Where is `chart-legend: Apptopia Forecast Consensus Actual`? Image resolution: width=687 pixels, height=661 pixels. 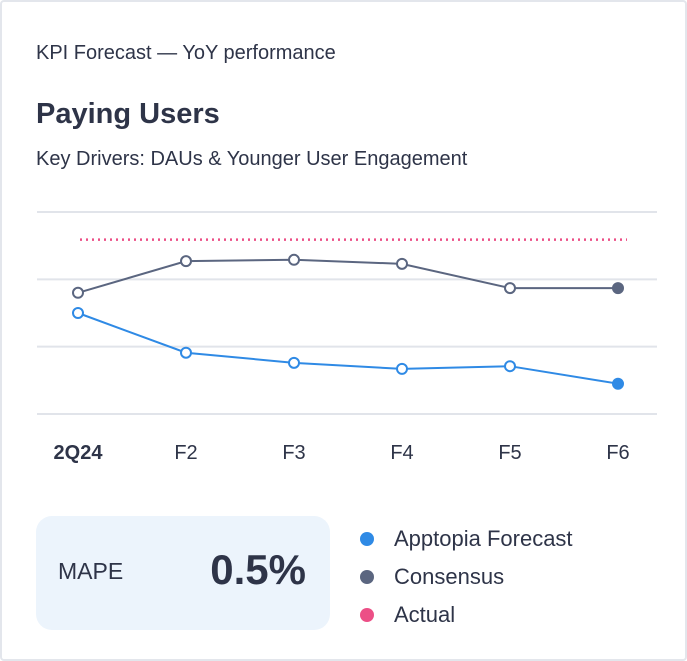
chart-legend: Apptopia Forecast Consensus Actual is located at coordinates (466, 577).